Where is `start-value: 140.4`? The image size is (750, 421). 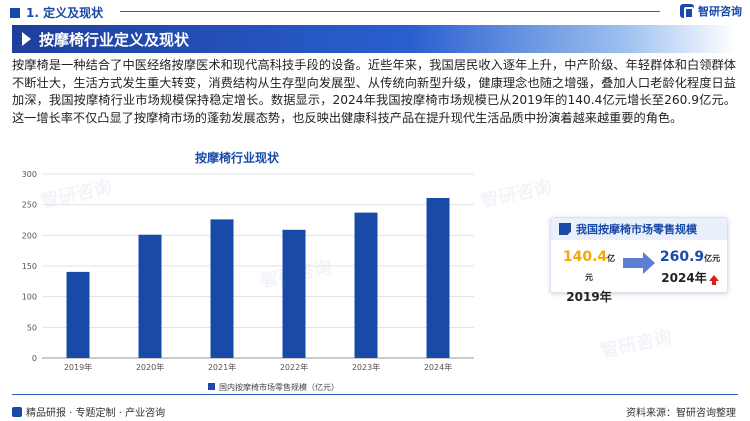 start-value: 140.4 is located at coordinates (585, 257).